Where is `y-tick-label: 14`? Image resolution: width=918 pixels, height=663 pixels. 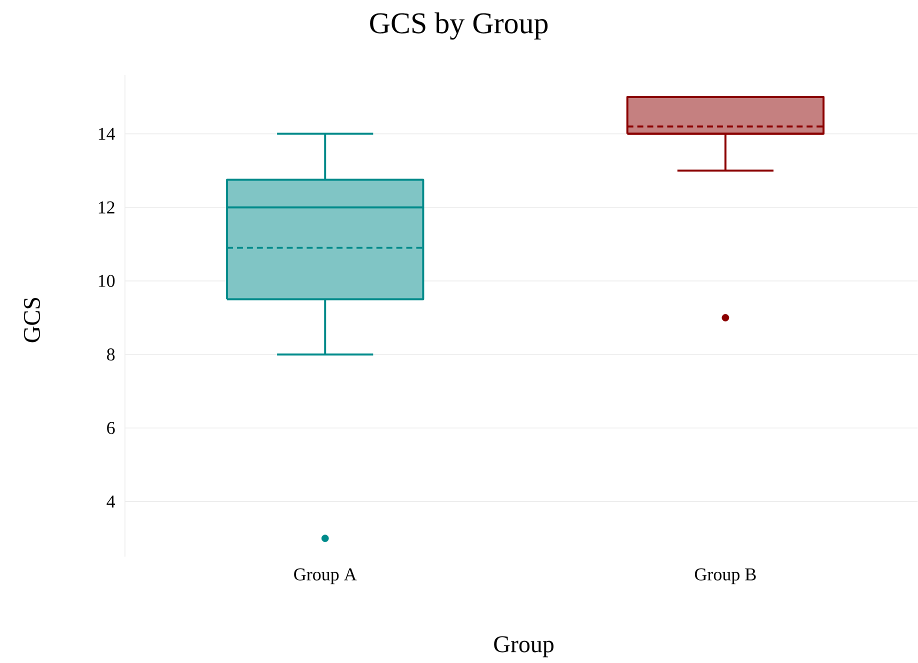
y-tick-label: 14 is located at coordinates (107, 134).